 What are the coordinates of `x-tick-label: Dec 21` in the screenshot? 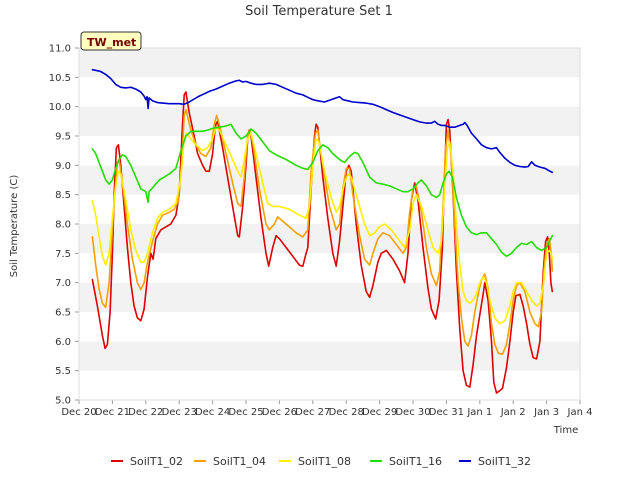 It's located at (112, 412).